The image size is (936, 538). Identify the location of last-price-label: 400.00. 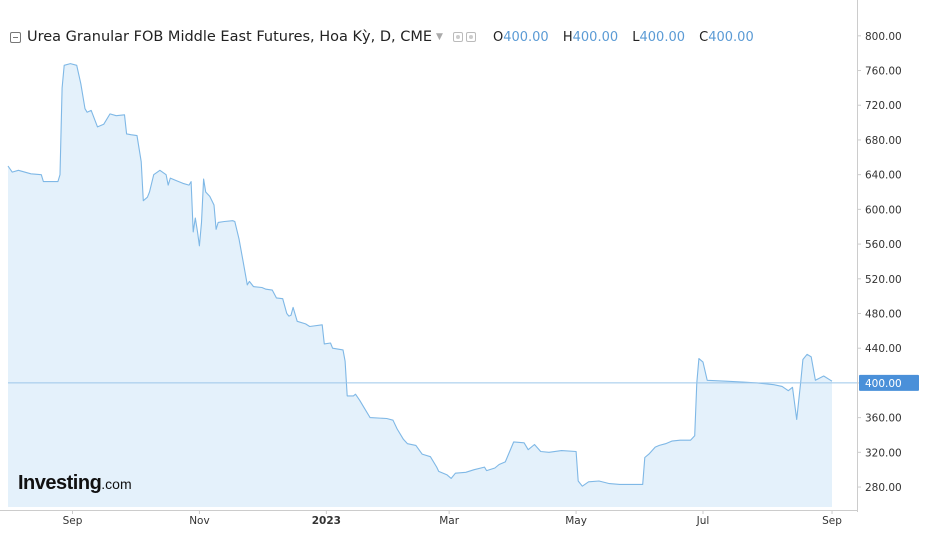
(883, 384).